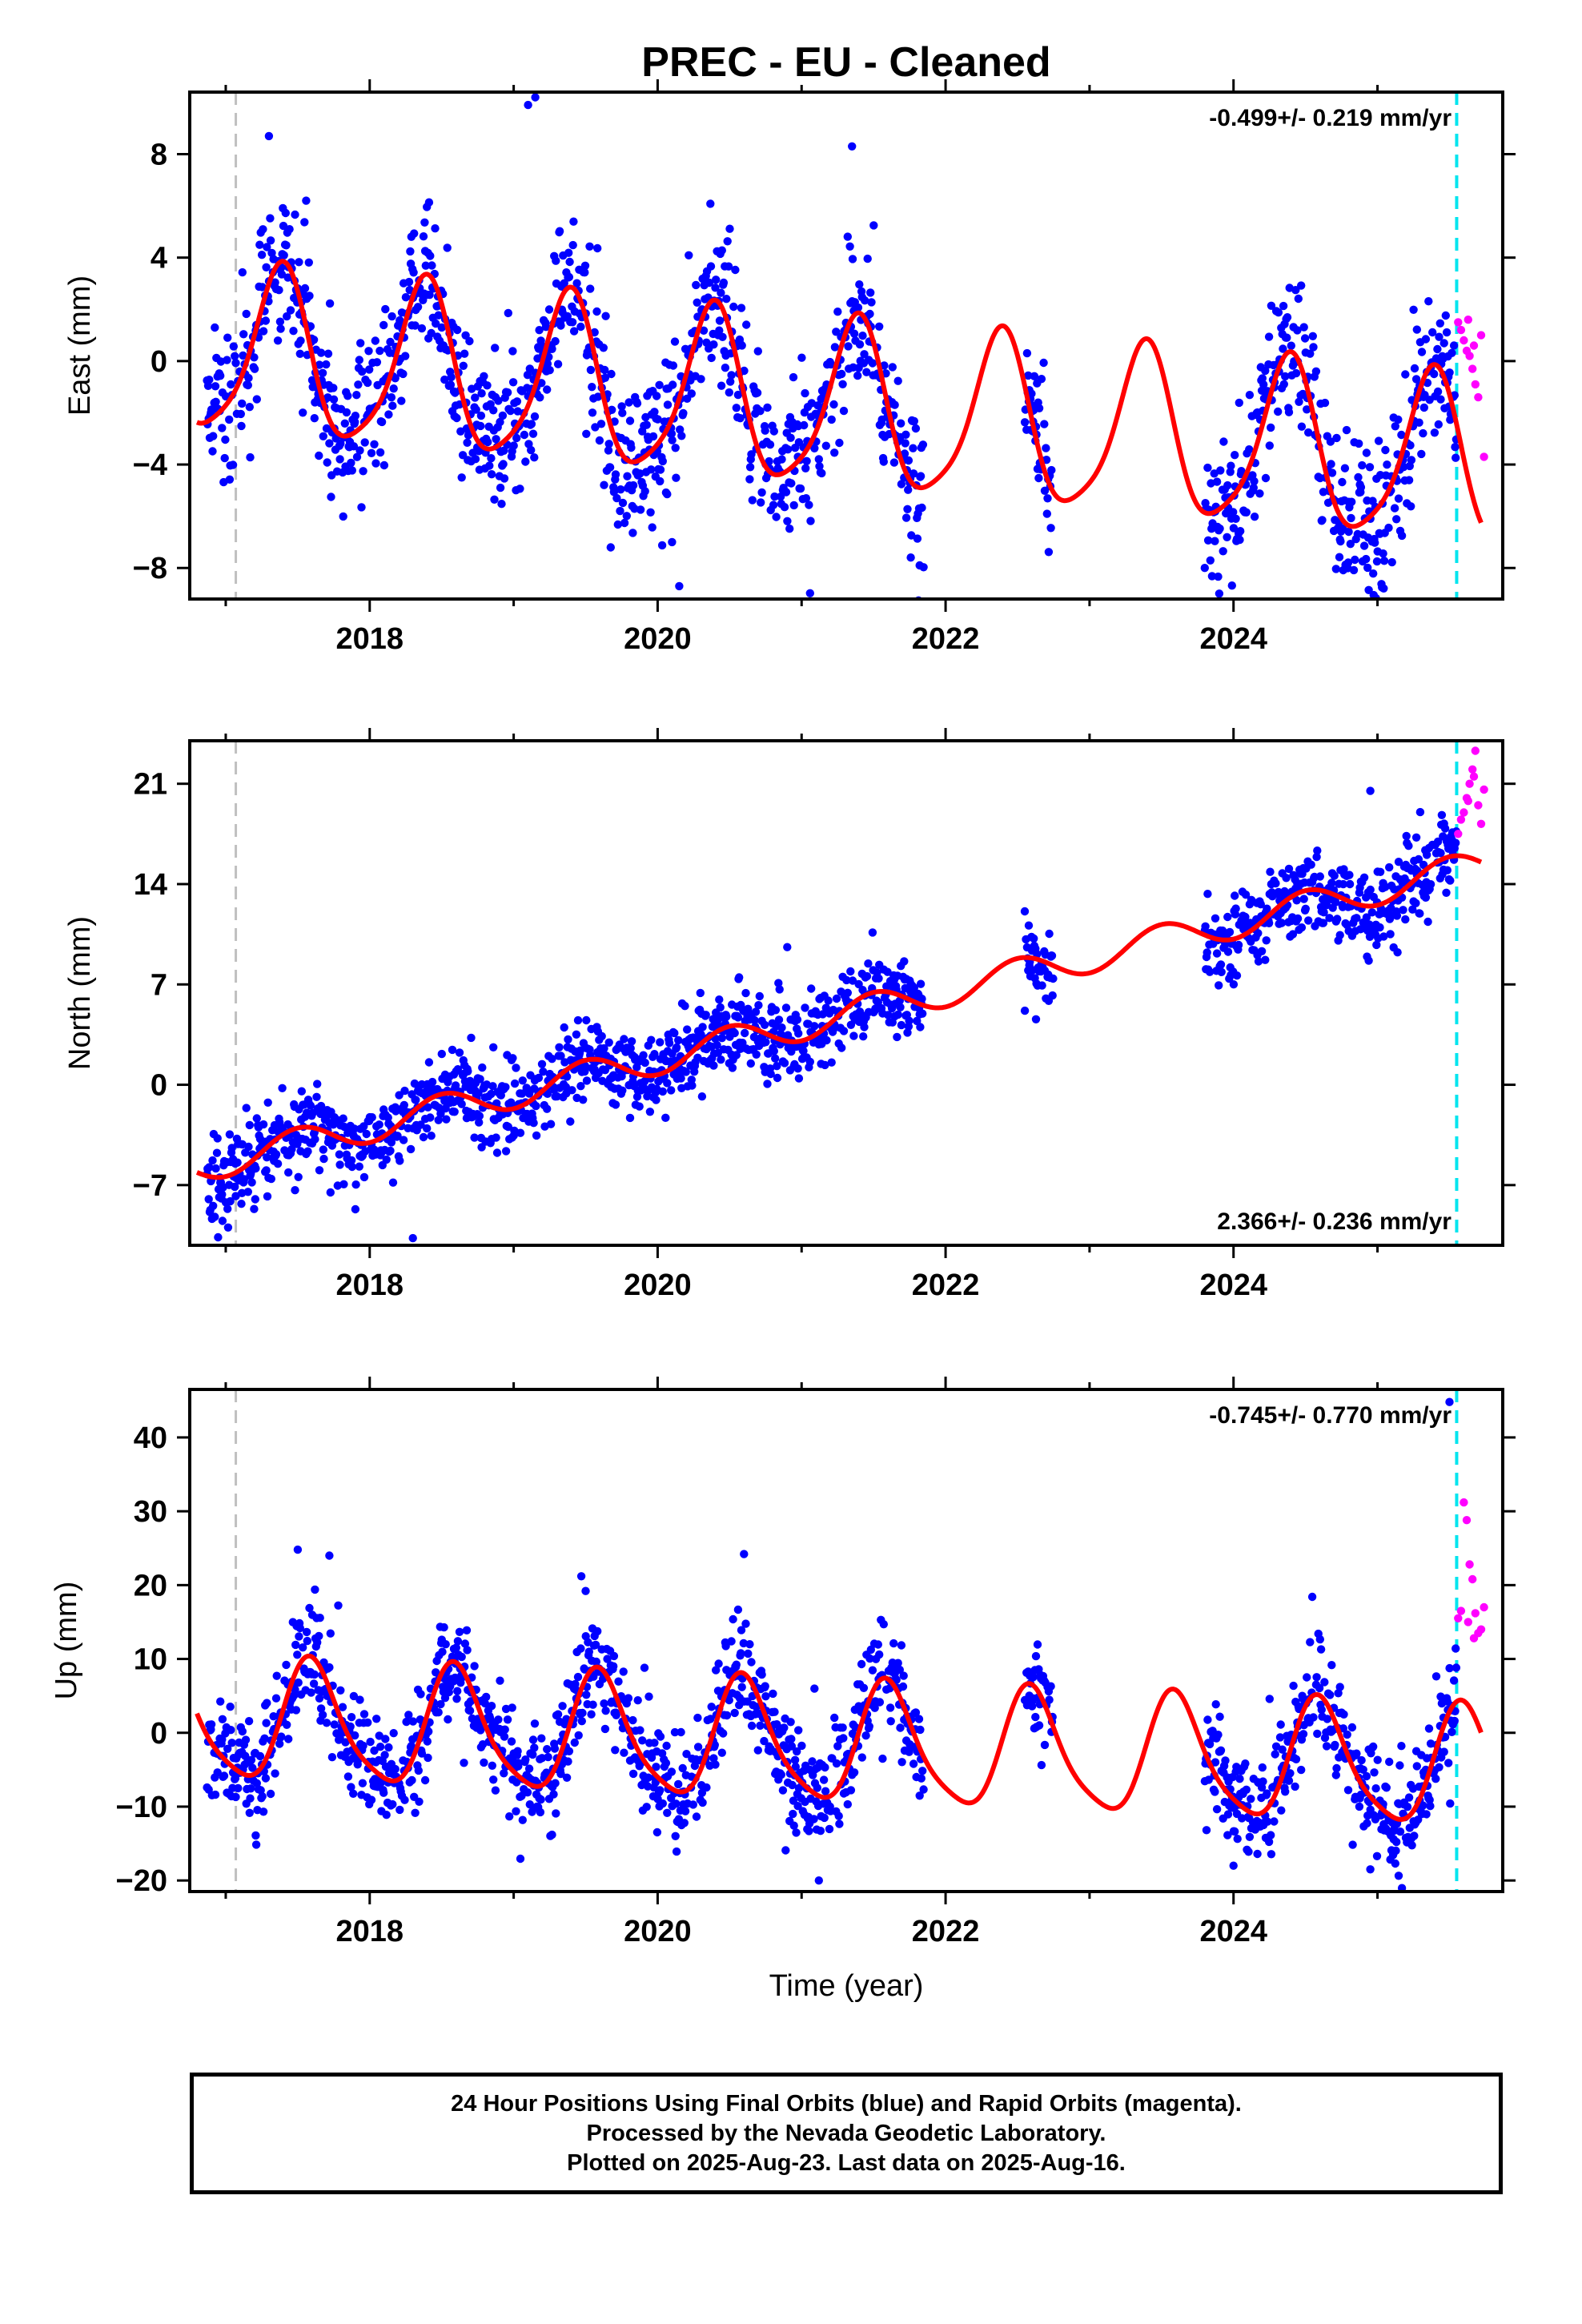  What do you see at coordinates (80, 345) in the screenshot?
I see `east-y-axis-label: East (mm)` at bounding box center [80, 345].